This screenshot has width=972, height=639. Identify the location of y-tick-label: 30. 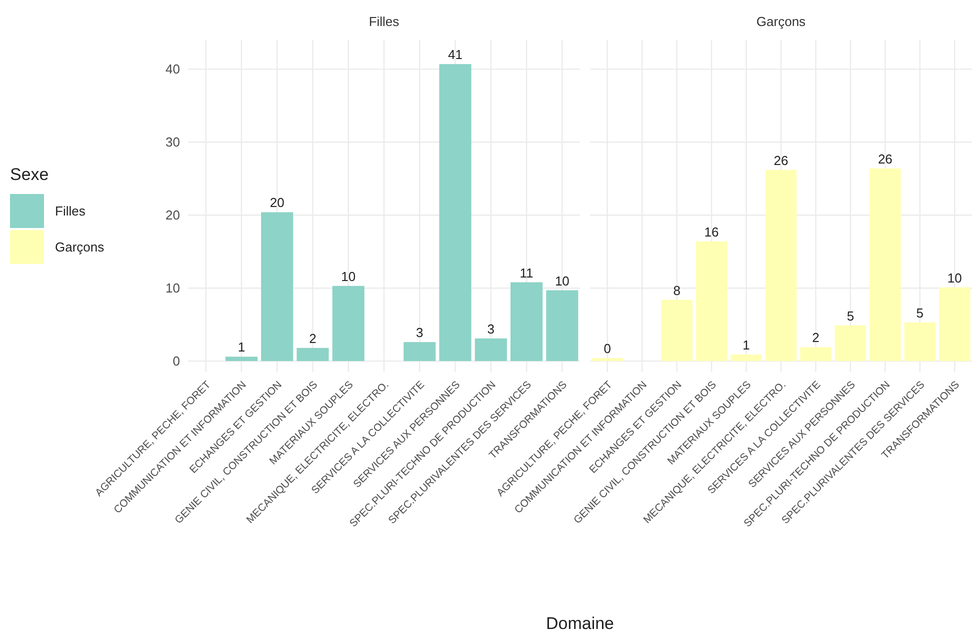
(173, 142).